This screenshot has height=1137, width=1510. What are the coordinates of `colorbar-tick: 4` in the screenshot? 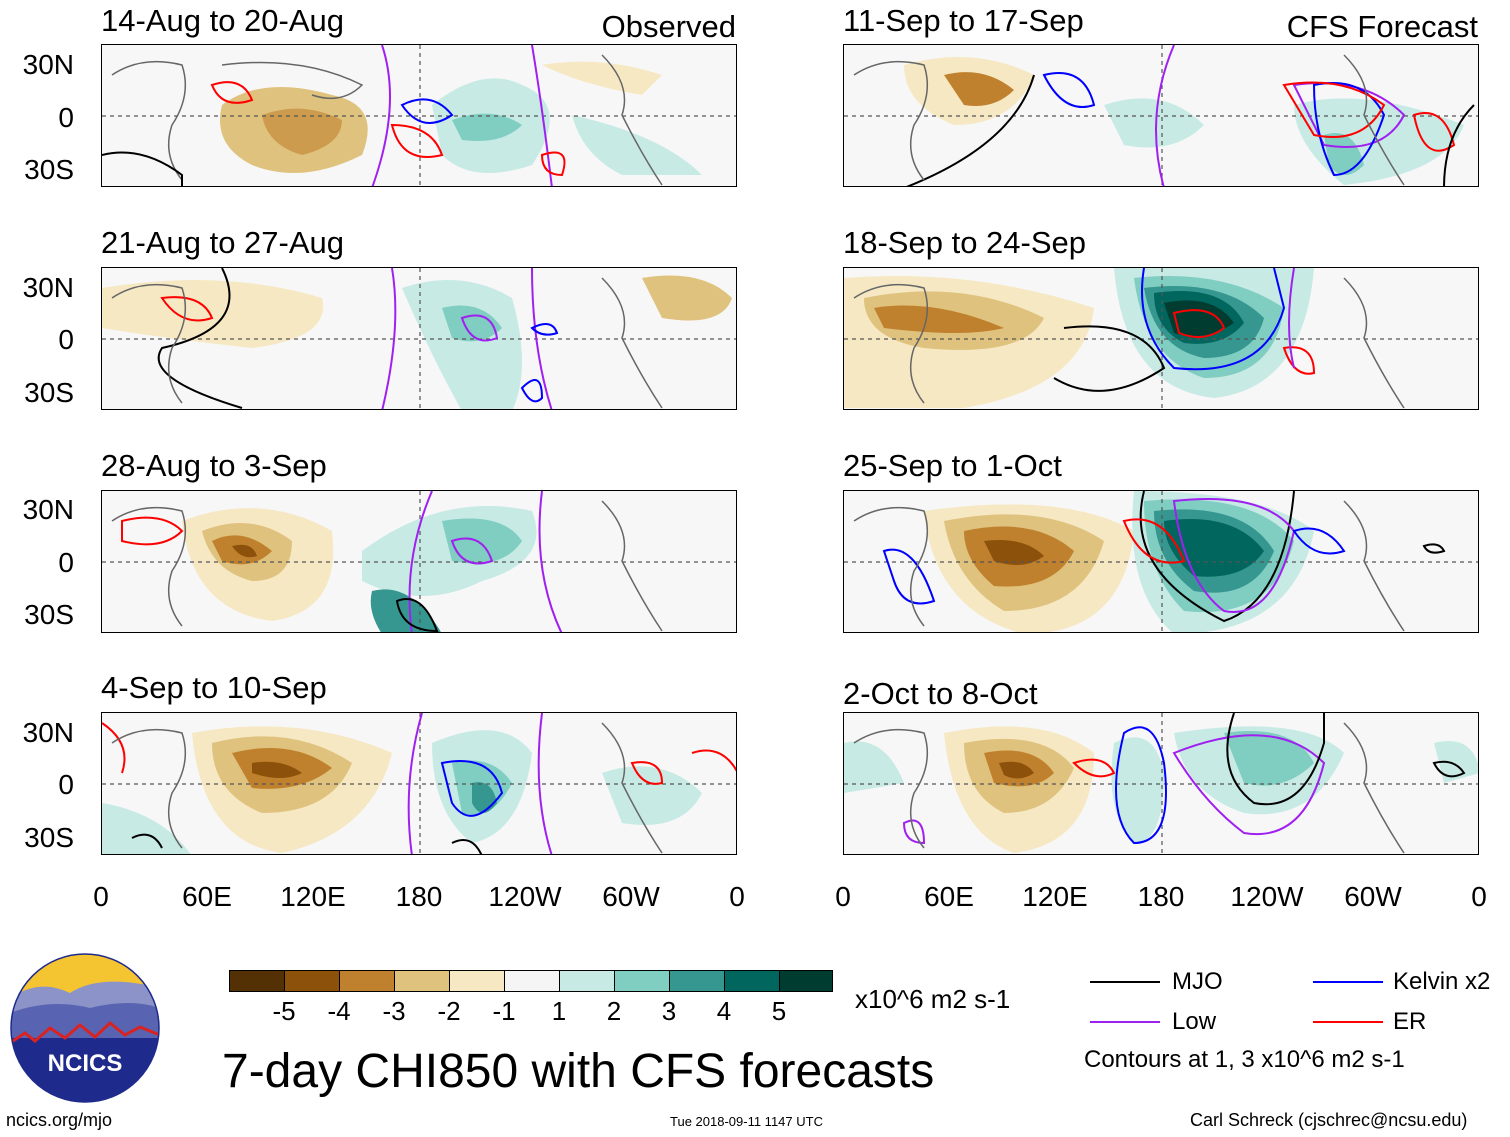 It's located at (724, 1011).